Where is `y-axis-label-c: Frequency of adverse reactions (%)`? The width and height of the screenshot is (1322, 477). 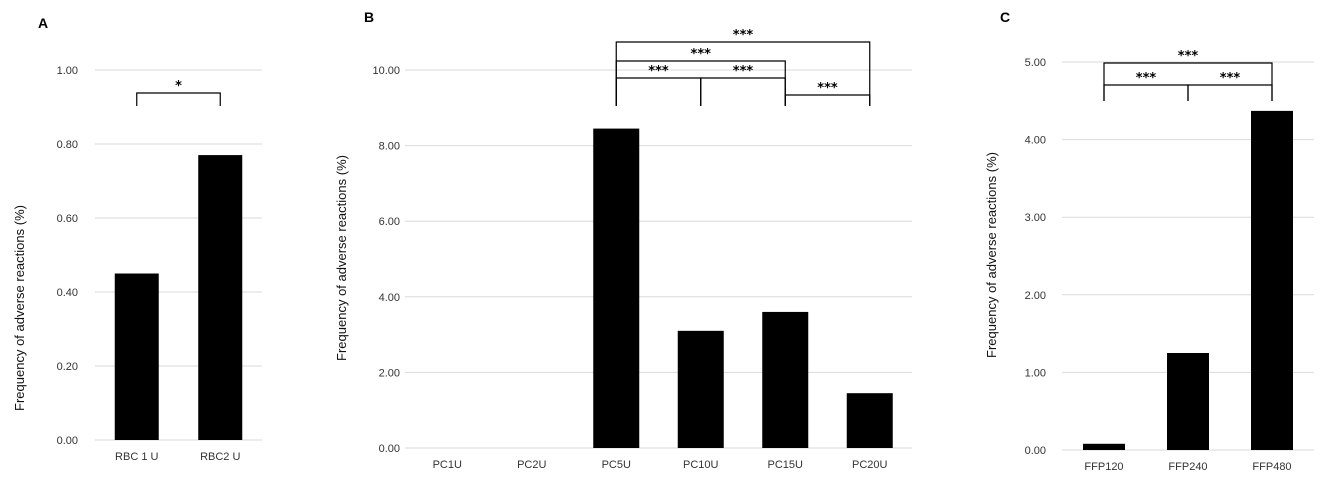
y-axis-label-c: Frequency of adverse reactions (%) is located at coordinates (991, 255).